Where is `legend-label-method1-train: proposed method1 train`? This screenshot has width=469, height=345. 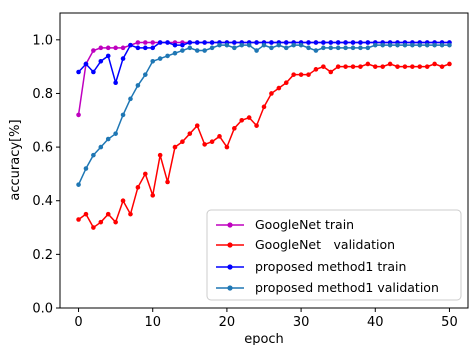
legend-label-method1-train: proposed method1 train is located at coordinates (330, 266).